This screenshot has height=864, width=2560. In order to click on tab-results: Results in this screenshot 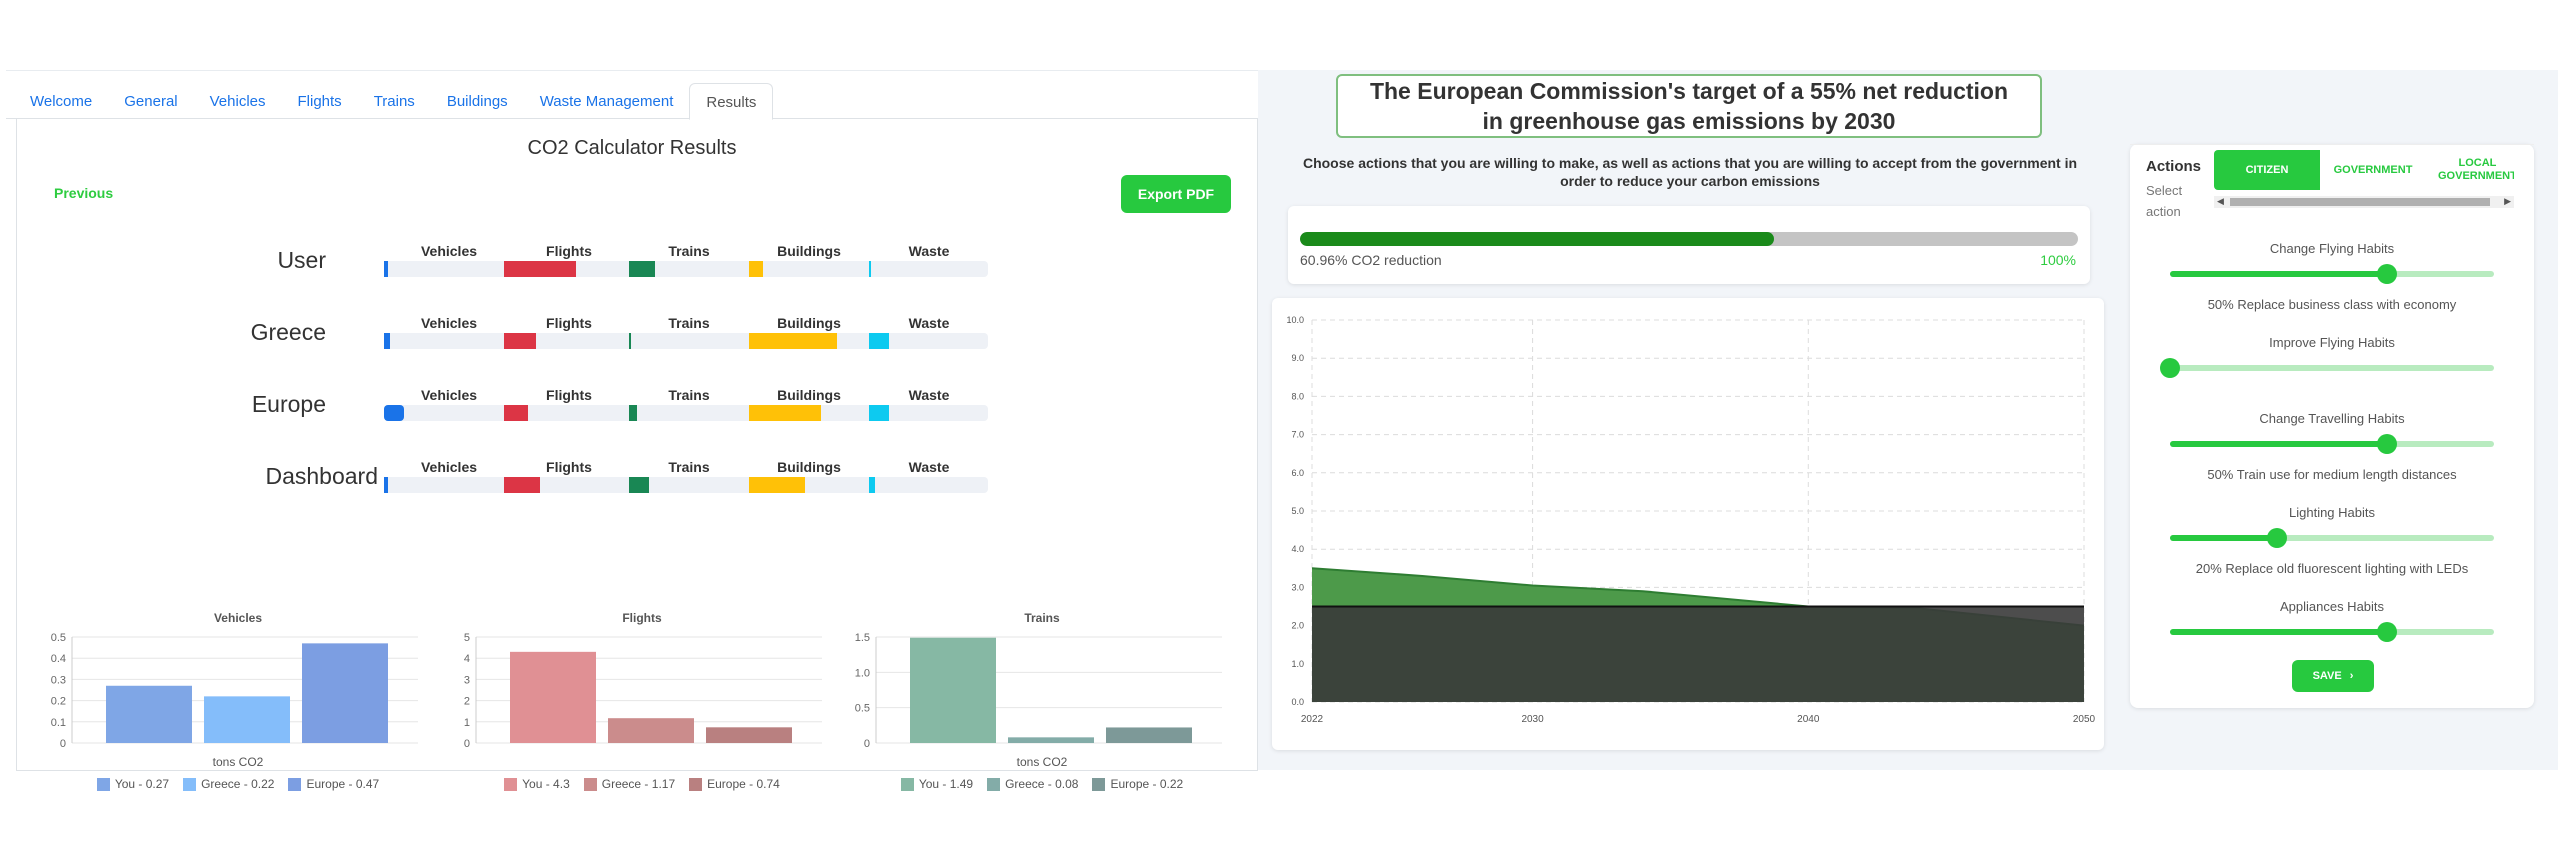, I will do `click(731, 101)`.